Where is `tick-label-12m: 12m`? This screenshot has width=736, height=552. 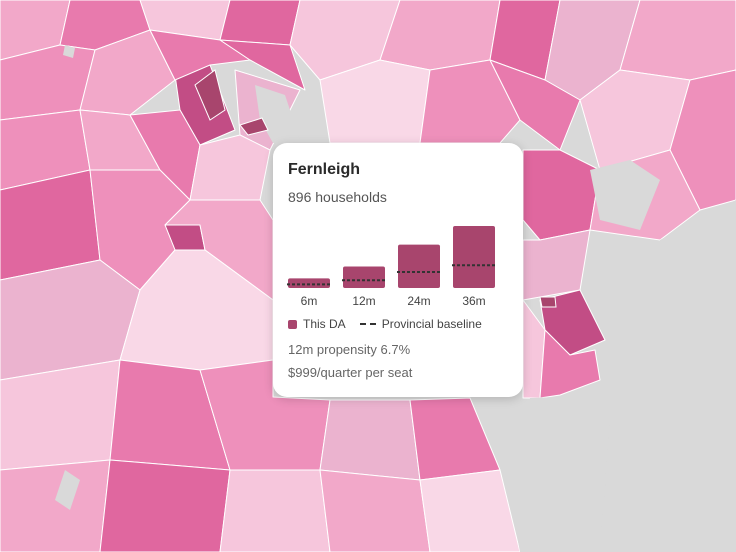
tick-label-12m: 12m is located at coordinates (363, 301).